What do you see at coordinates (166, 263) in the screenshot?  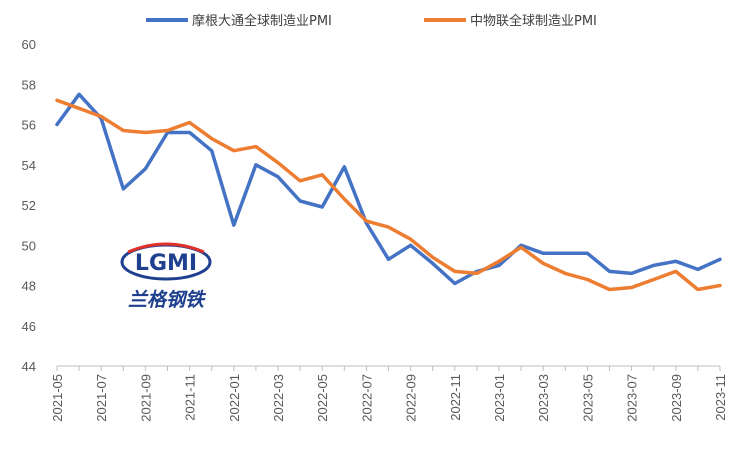 I see `logo-letters: LGMI` at bounding box center [166, 263].